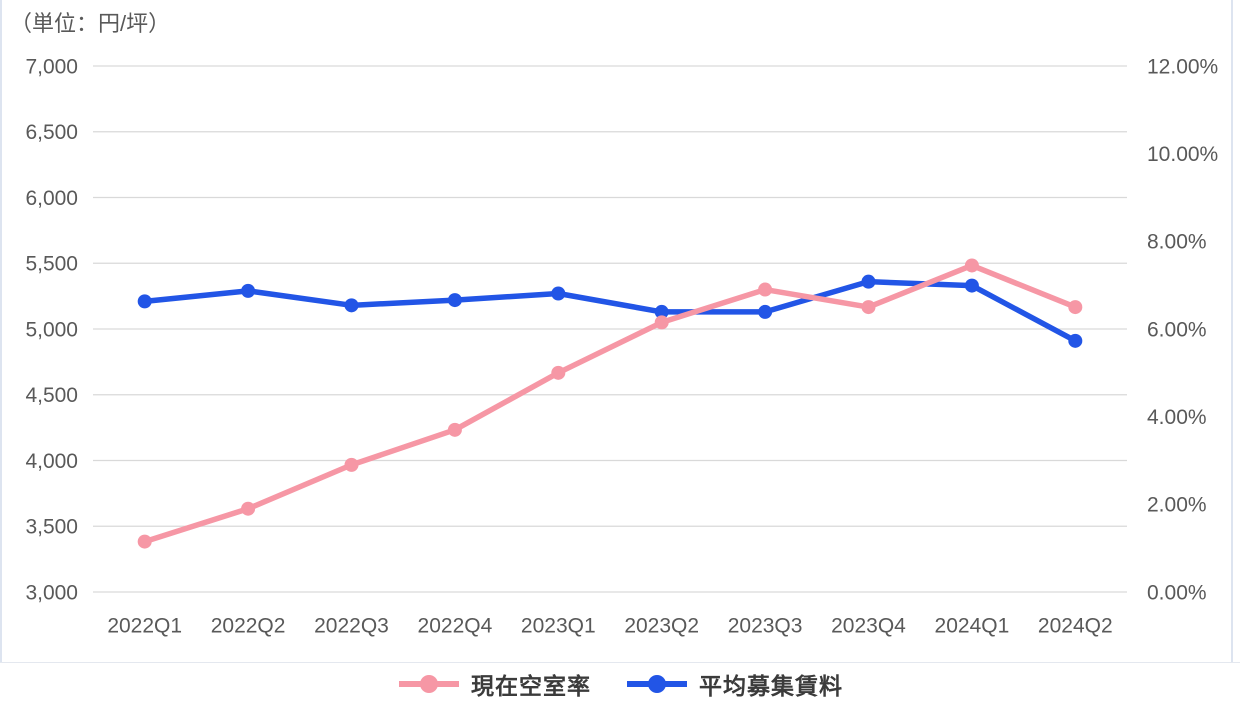 Image resolution: width=1240 pixels, height=704 pixels. What do you see at coordinates (51, 264) in the screenshot?
I see `left-axis-tick-label: 5,500` at bounding box center [51, 264].